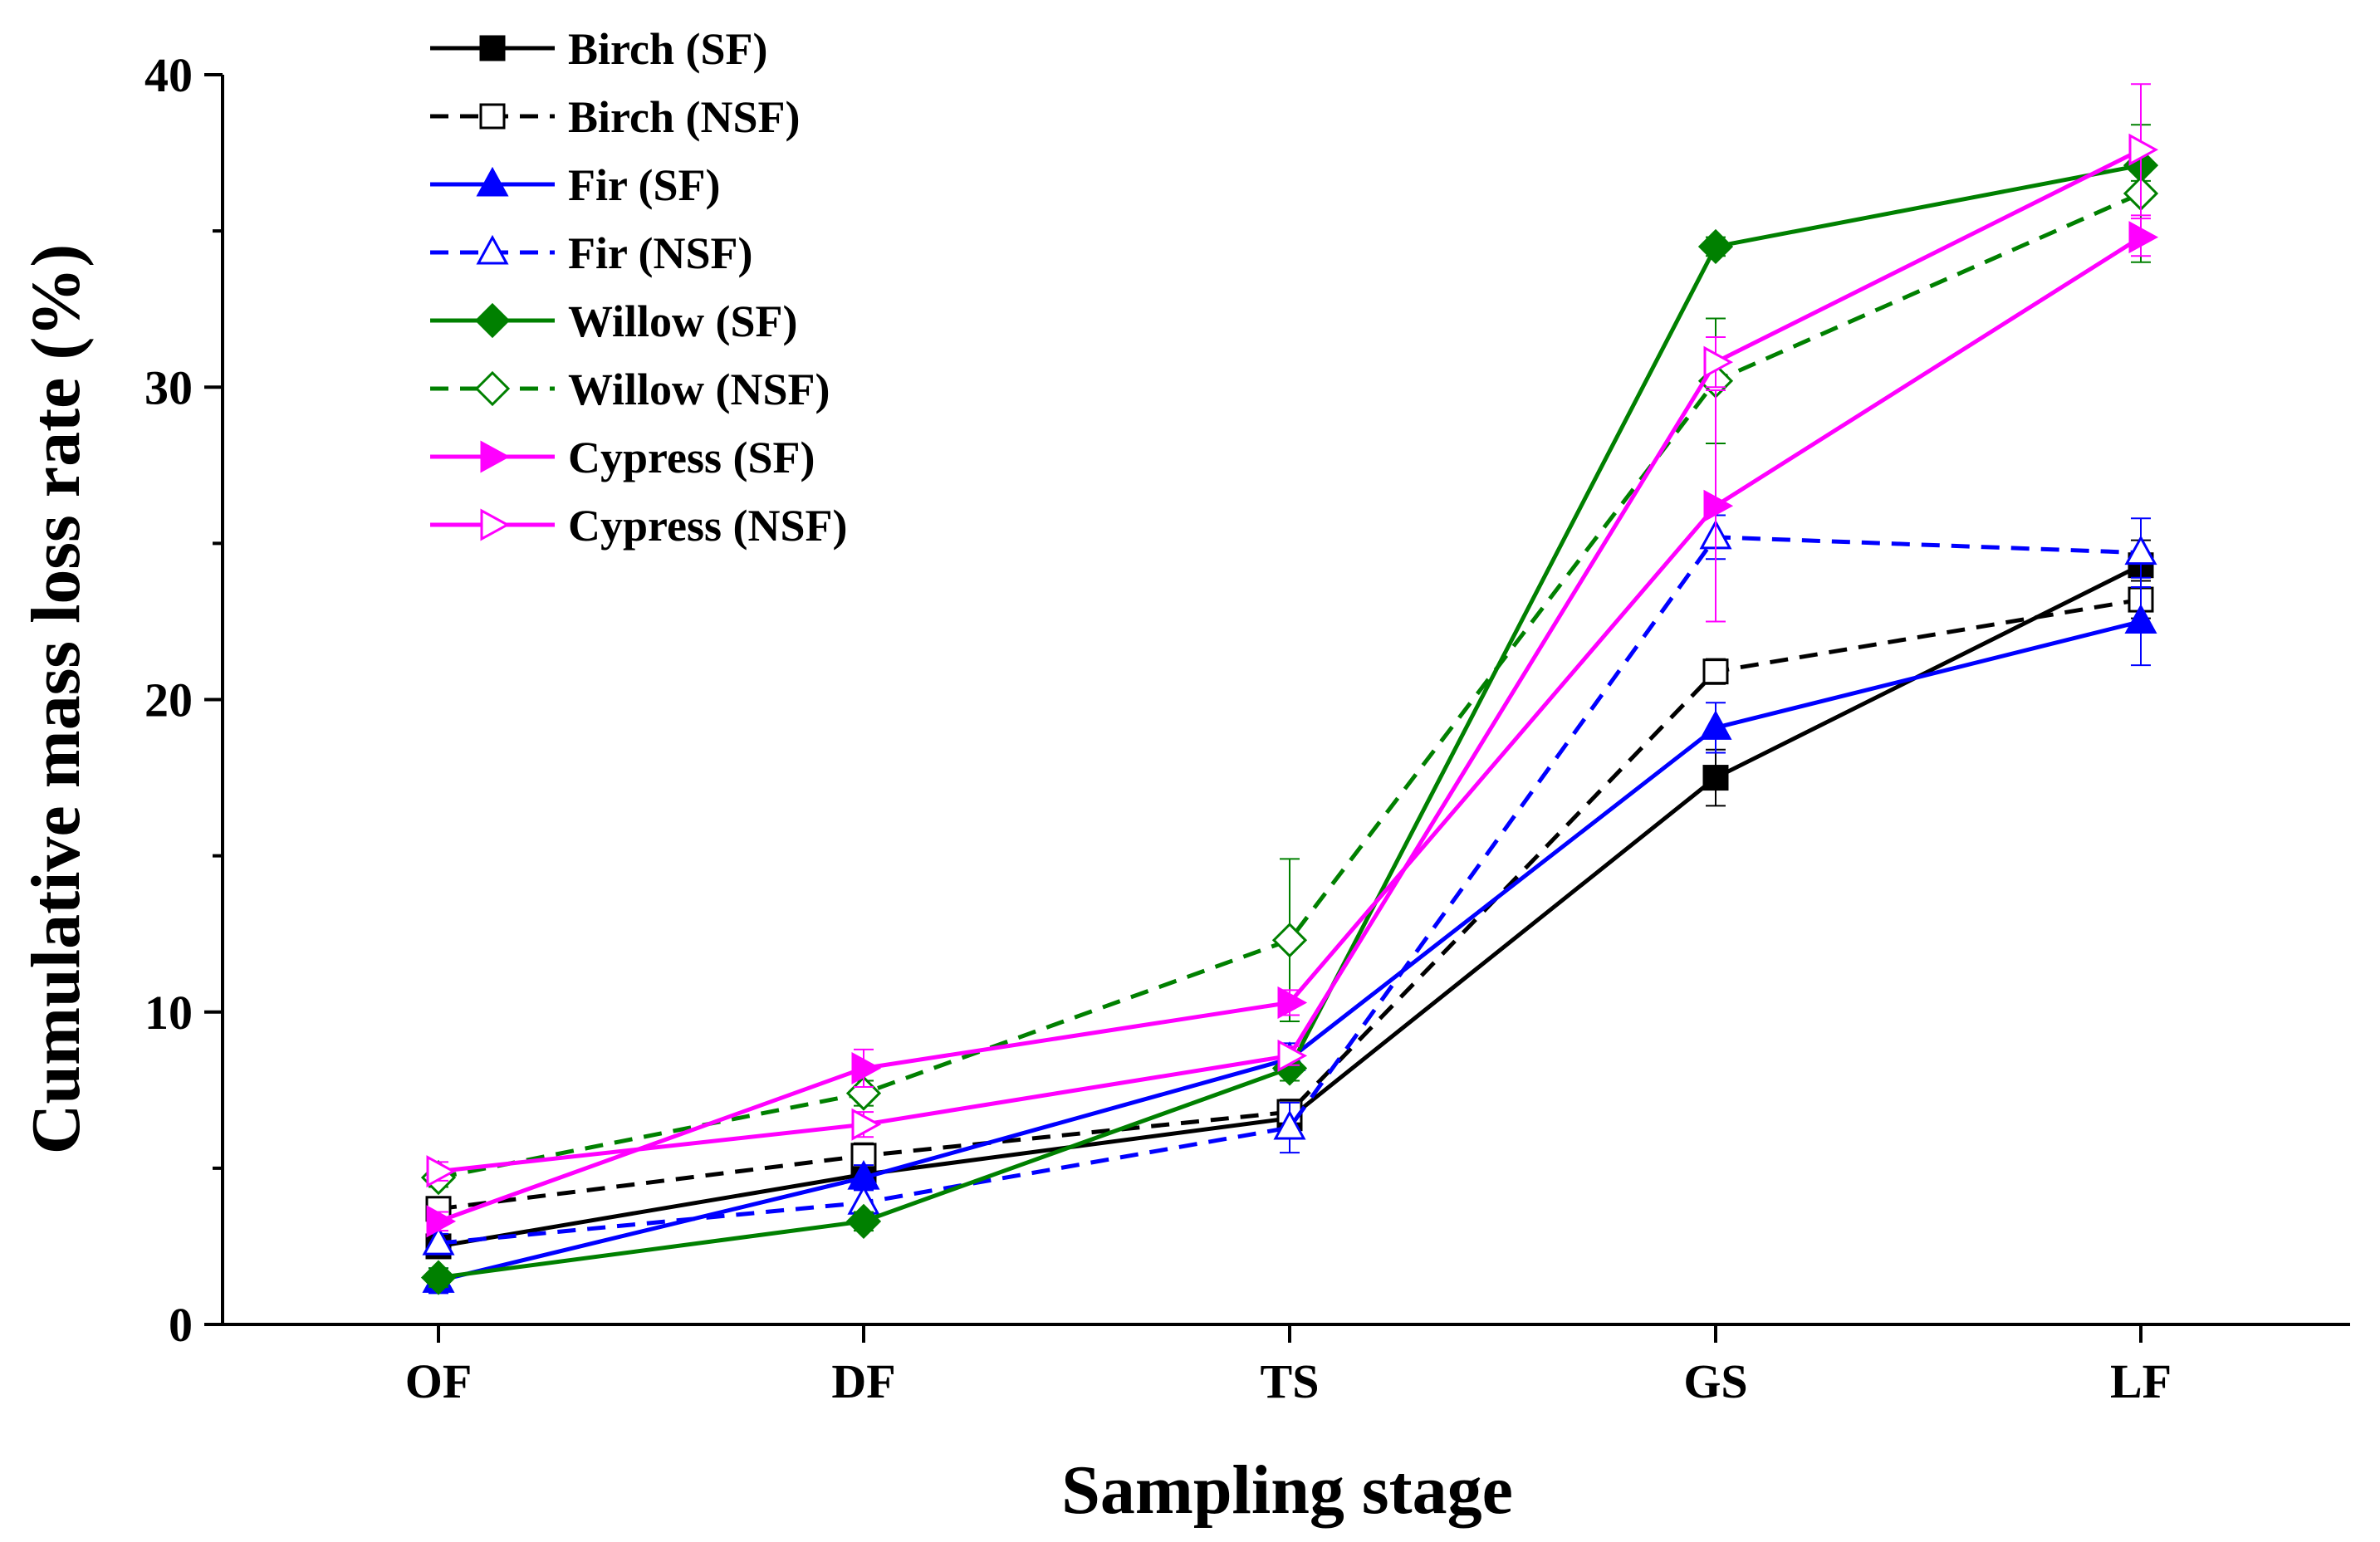 The height and width of the screenshot is (1542, 2380). I want to click on x-tick-label: LF, so click(2141, 1381).